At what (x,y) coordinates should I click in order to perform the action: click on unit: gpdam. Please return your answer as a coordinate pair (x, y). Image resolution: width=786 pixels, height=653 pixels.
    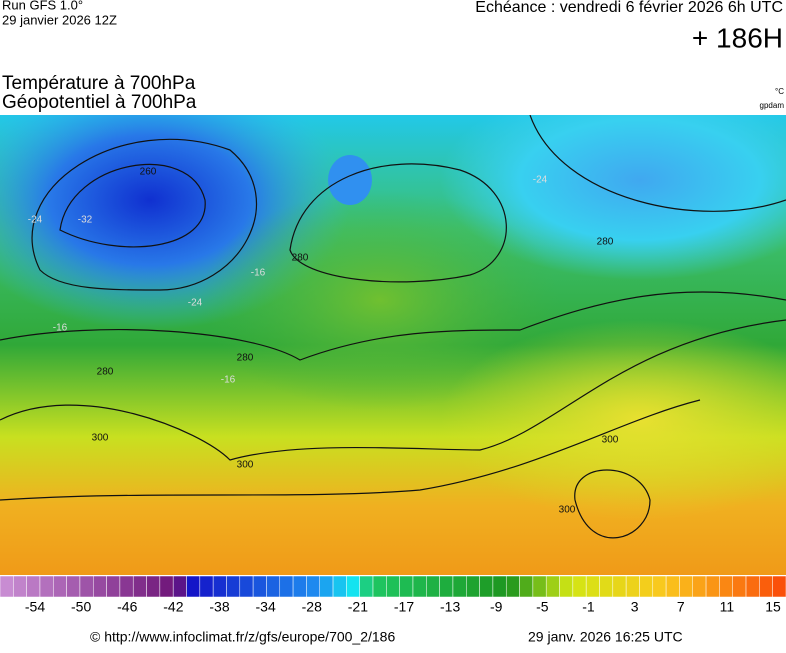
    Looking at the image, I should click on (772, 105).